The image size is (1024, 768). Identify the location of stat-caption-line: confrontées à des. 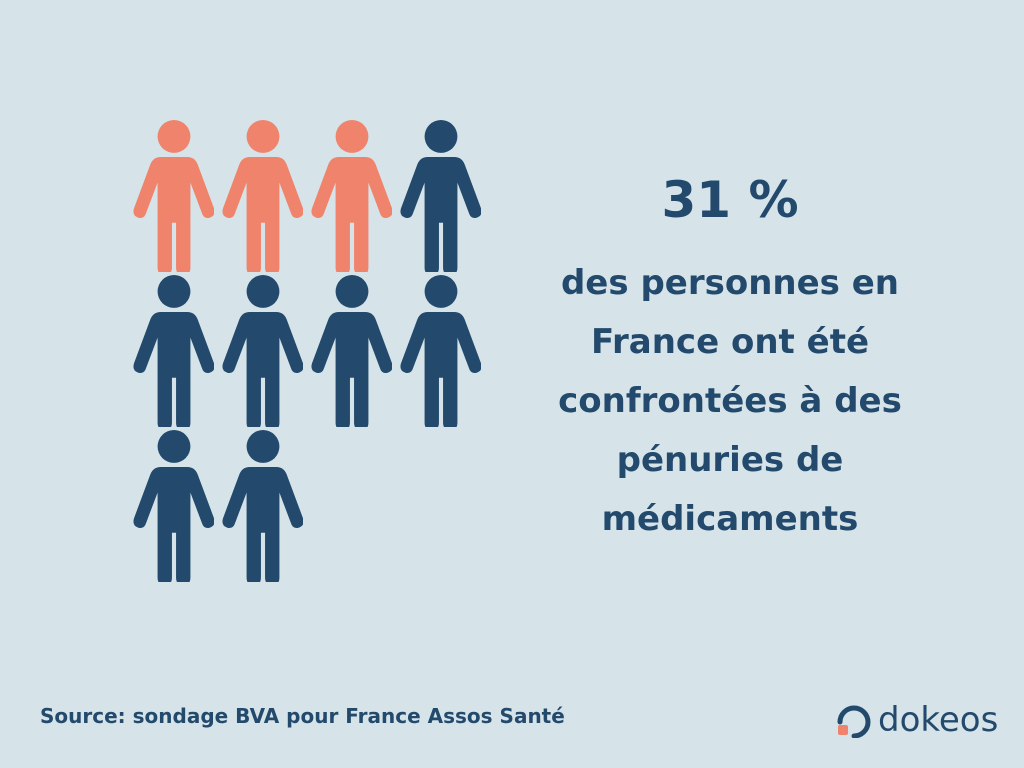
(730, 401).